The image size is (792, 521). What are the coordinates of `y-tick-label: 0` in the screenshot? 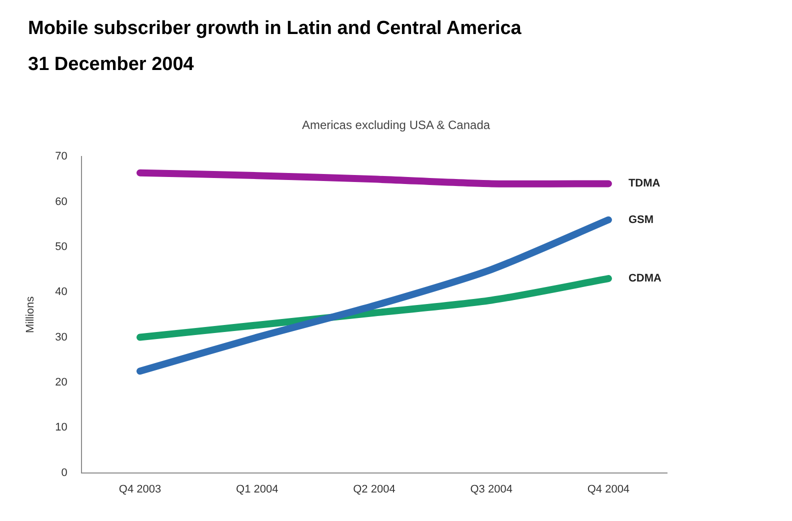 It's located at (64, 472).